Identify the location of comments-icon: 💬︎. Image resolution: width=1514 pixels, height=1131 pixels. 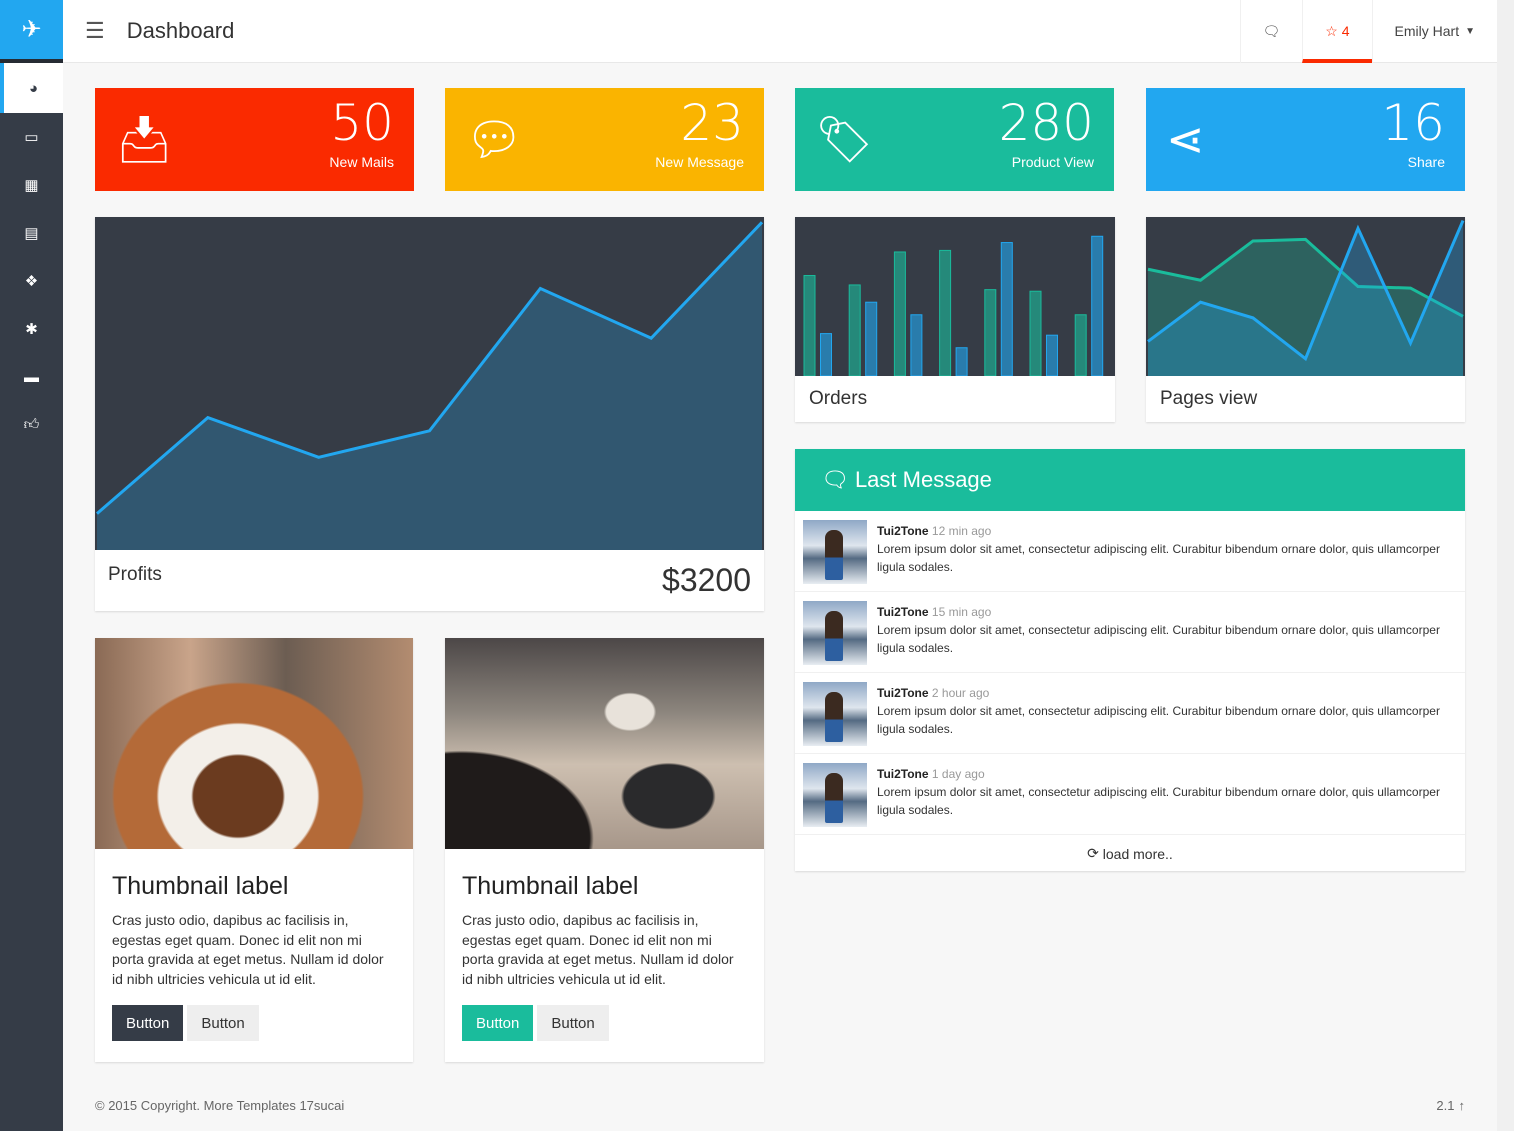
(494, 139).